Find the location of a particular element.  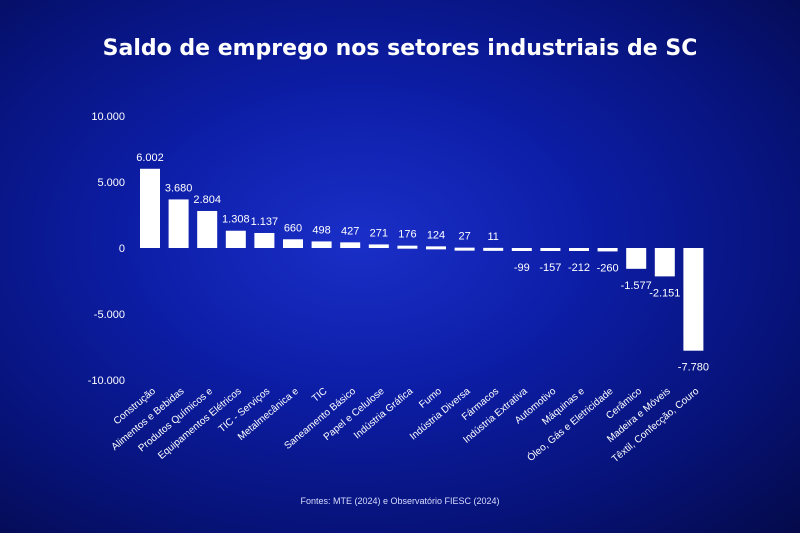

data-label: -260 is located at coordinates (608, 268).